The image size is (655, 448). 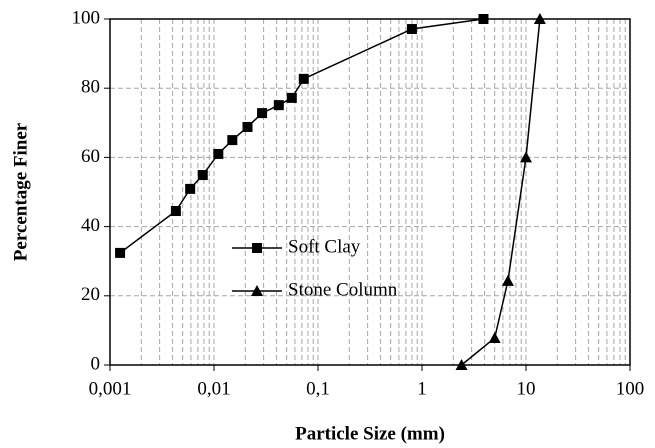 What do you see at coordinates (324, 246) in the screenshot?
I see `legend-label: Soft Clay` at bounding box center [324, 246].